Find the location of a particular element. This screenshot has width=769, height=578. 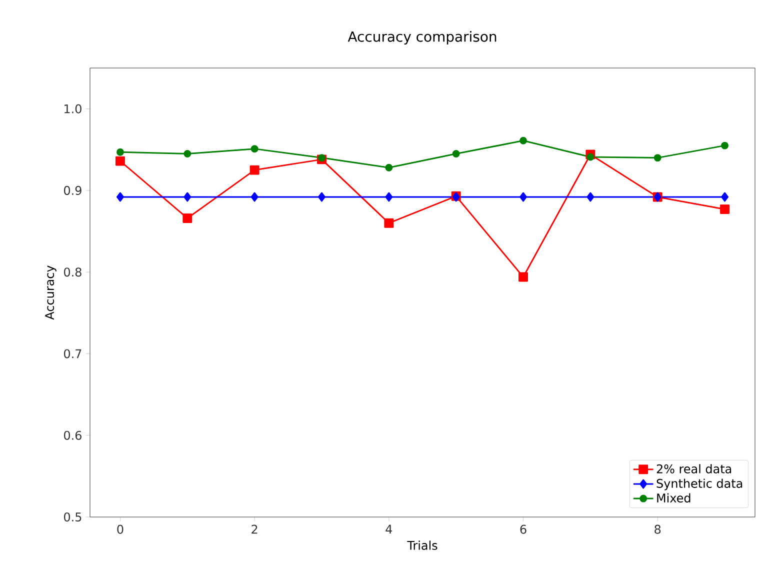

y-tick-label: 0.7 is located at coordinates (73, 353).